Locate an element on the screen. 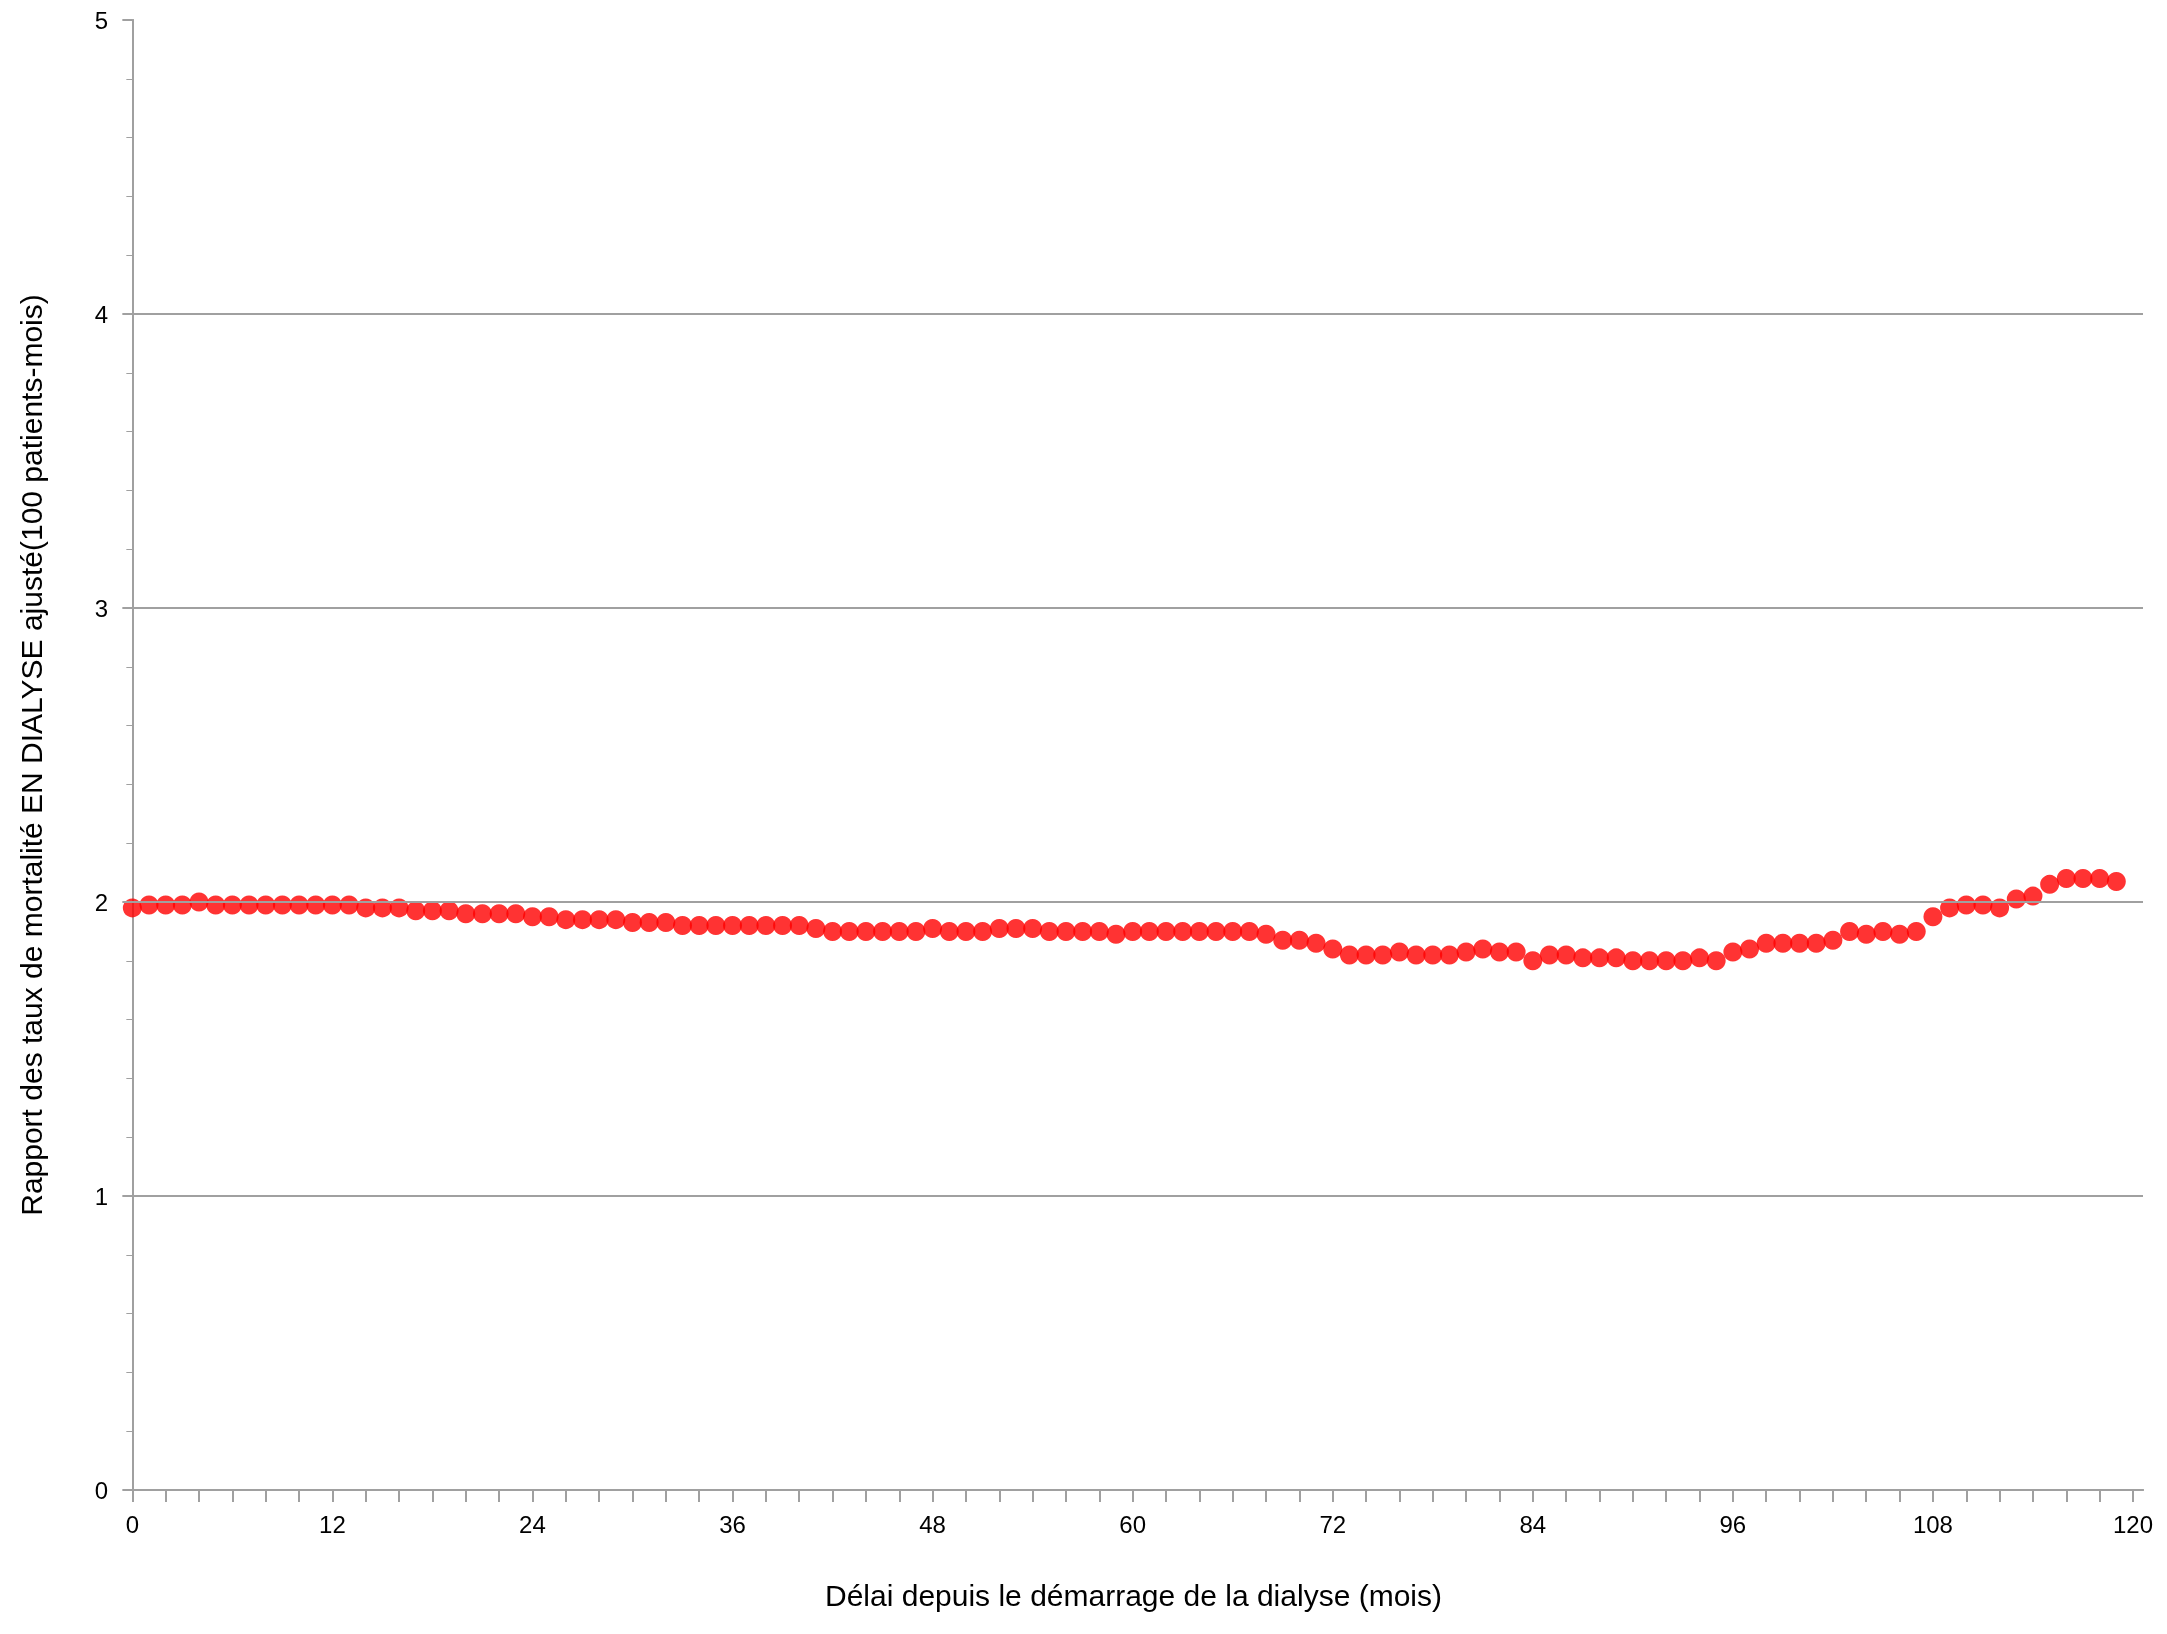 The height and width of the screenshot is (1634, 2167). y-tick-label: 2 is located at coordinates (101, 902).